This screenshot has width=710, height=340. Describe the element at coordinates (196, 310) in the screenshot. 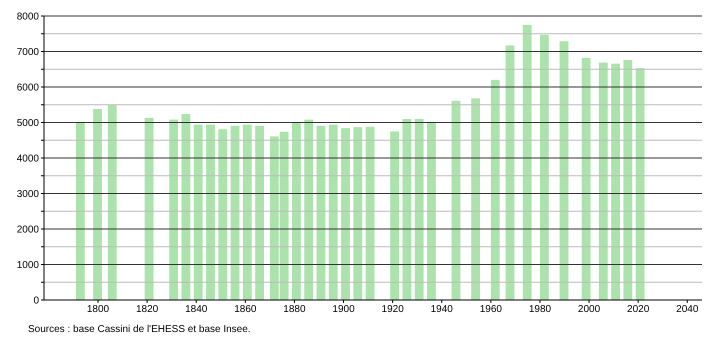

I see `x-tick-label: 1840` at that location.